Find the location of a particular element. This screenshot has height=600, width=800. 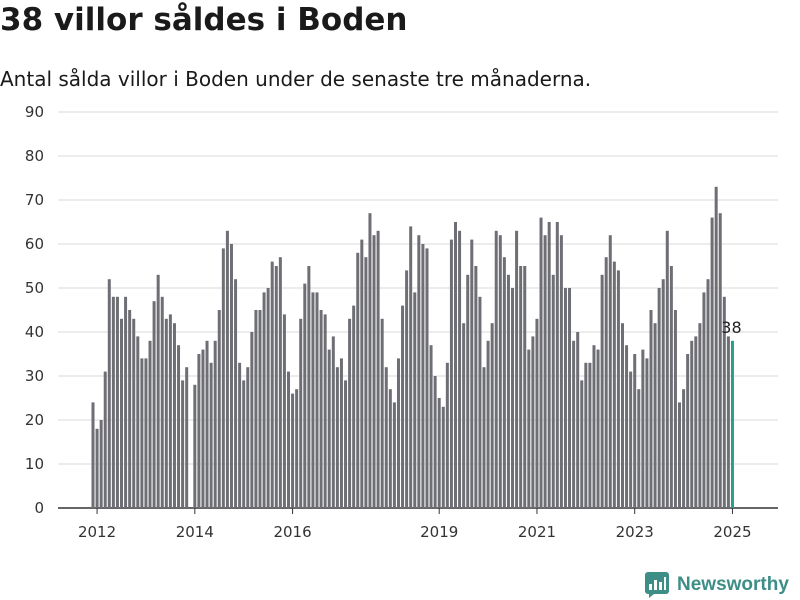

y-tick-label: 10 is located at coordinates (34, 464).